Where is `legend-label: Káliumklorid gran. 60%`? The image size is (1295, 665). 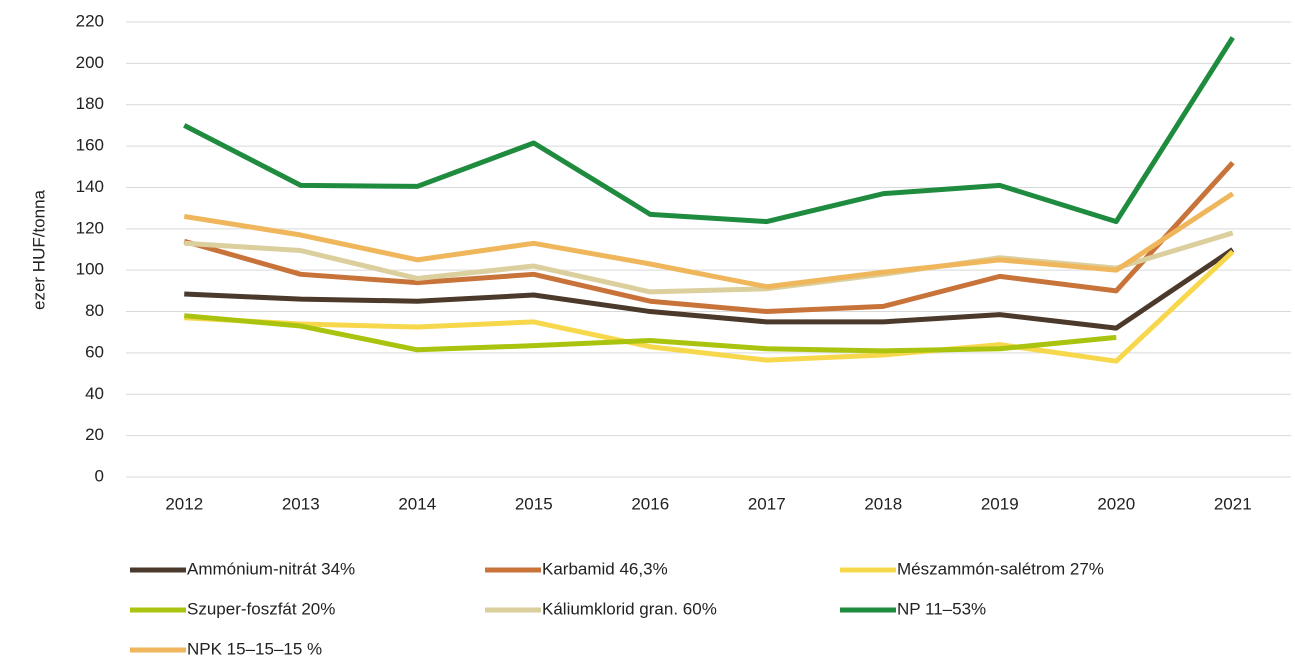
legend-label: Káliumklorid gran. 60% is located at coordinates (629, 608).